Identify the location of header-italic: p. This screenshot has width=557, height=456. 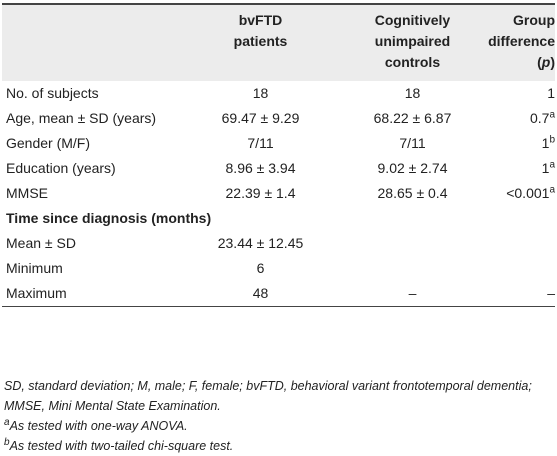
(546, 62).